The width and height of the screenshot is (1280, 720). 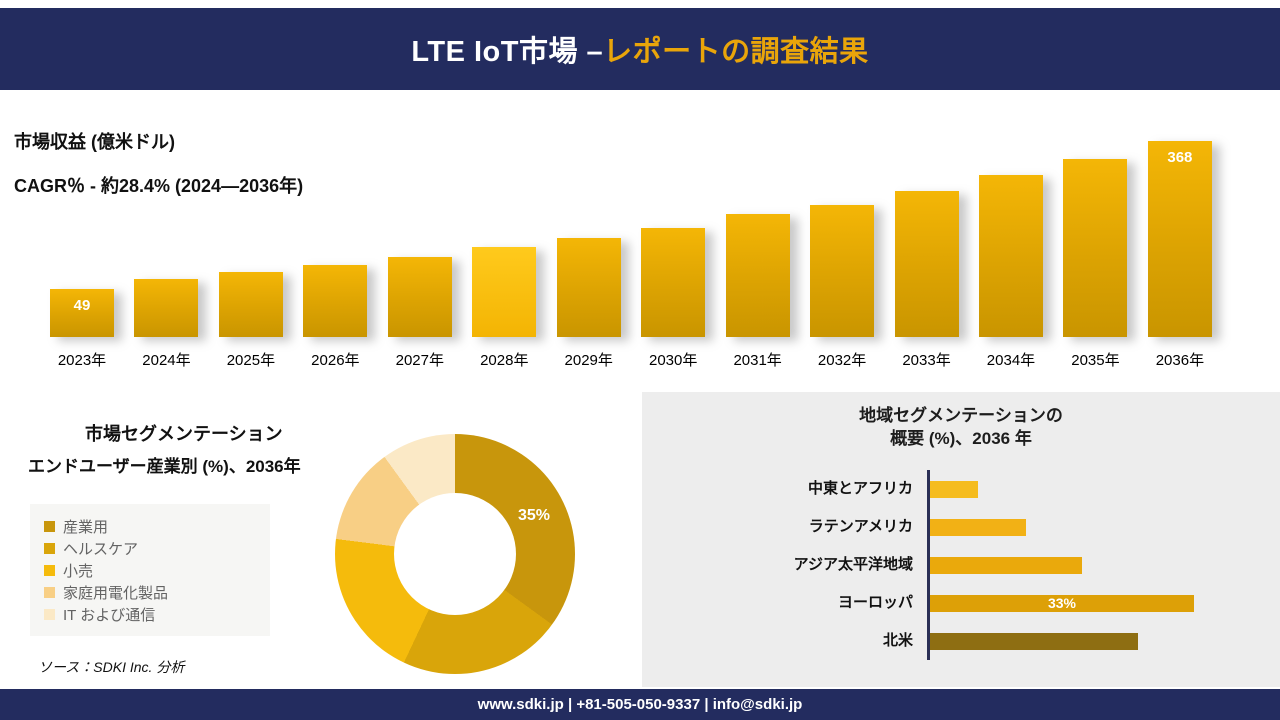 I want to click on revenue-bar-col-2033年: 2033年, so click(x=926, y=280).